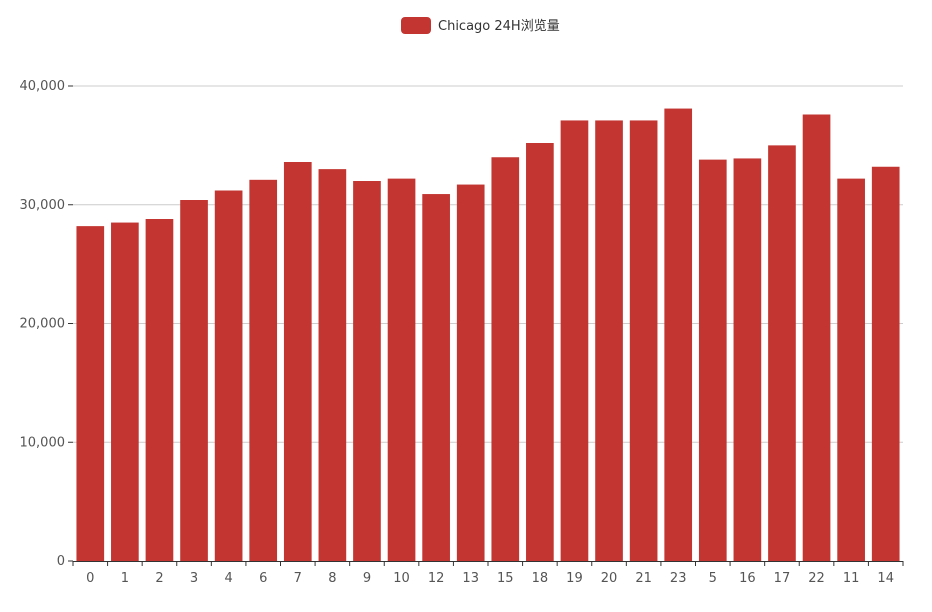 The width and height of the screenshot is (932, 612). What do you see at coordinates (90, 578) in the screenshot?
I see `x-tick-label: 0` at bounding box center [90, 578].